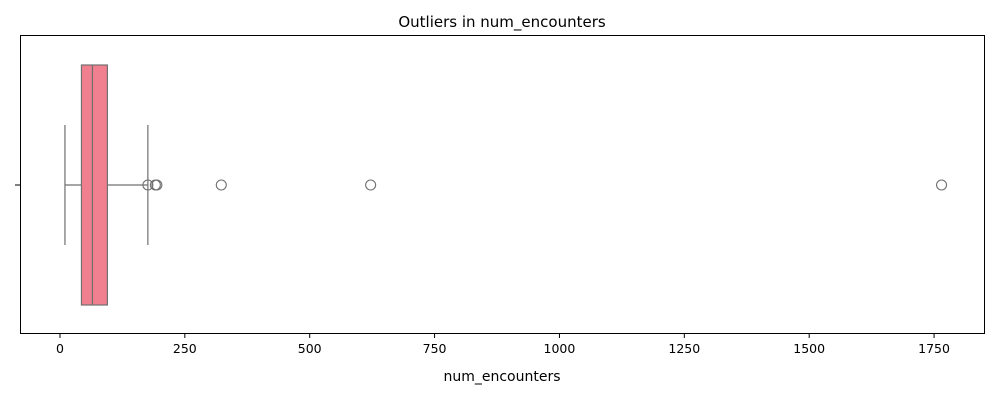 This screenshot has height=400, width=1000. What do you see at coordinates (60, 348) in the screenshot?
I see `x-tick-label: 0` at bounding box center [60, 348].